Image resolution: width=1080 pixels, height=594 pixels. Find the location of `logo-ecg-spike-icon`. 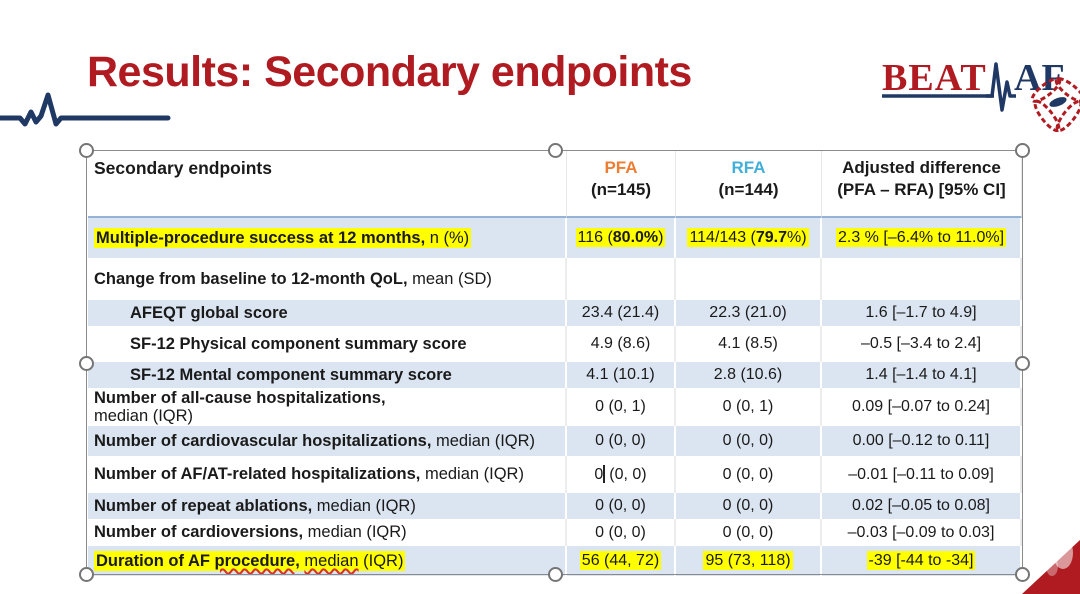

logo-ecg-spike-icon is located at coordinates (1001, 87).